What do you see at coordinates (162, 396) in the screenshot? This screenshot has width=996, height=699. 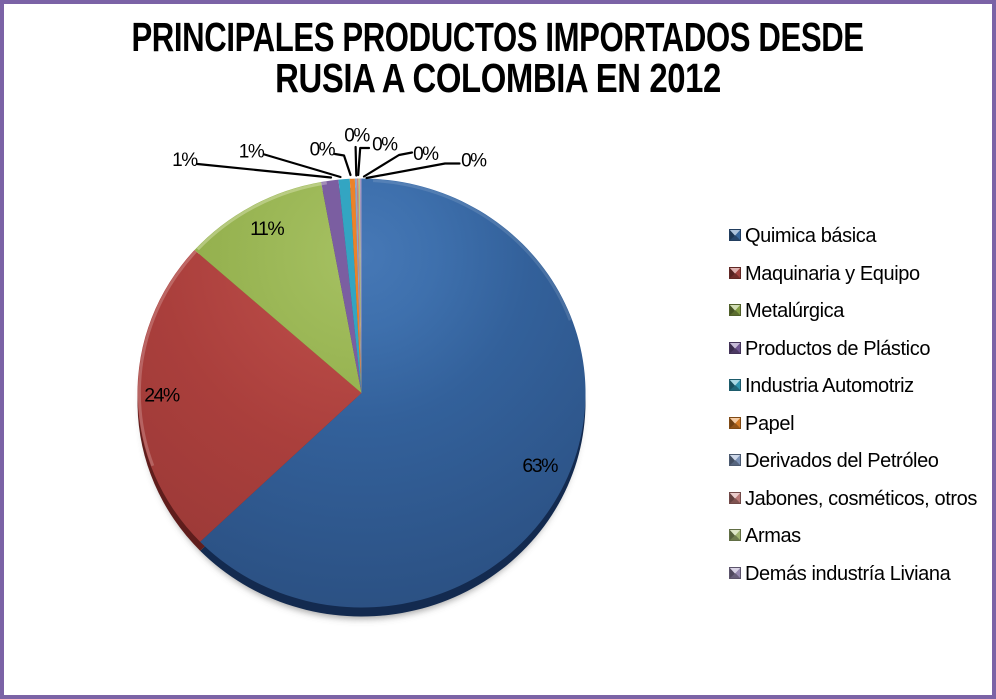 I see `svg-text: 24%` at bounding box center [162, 396].